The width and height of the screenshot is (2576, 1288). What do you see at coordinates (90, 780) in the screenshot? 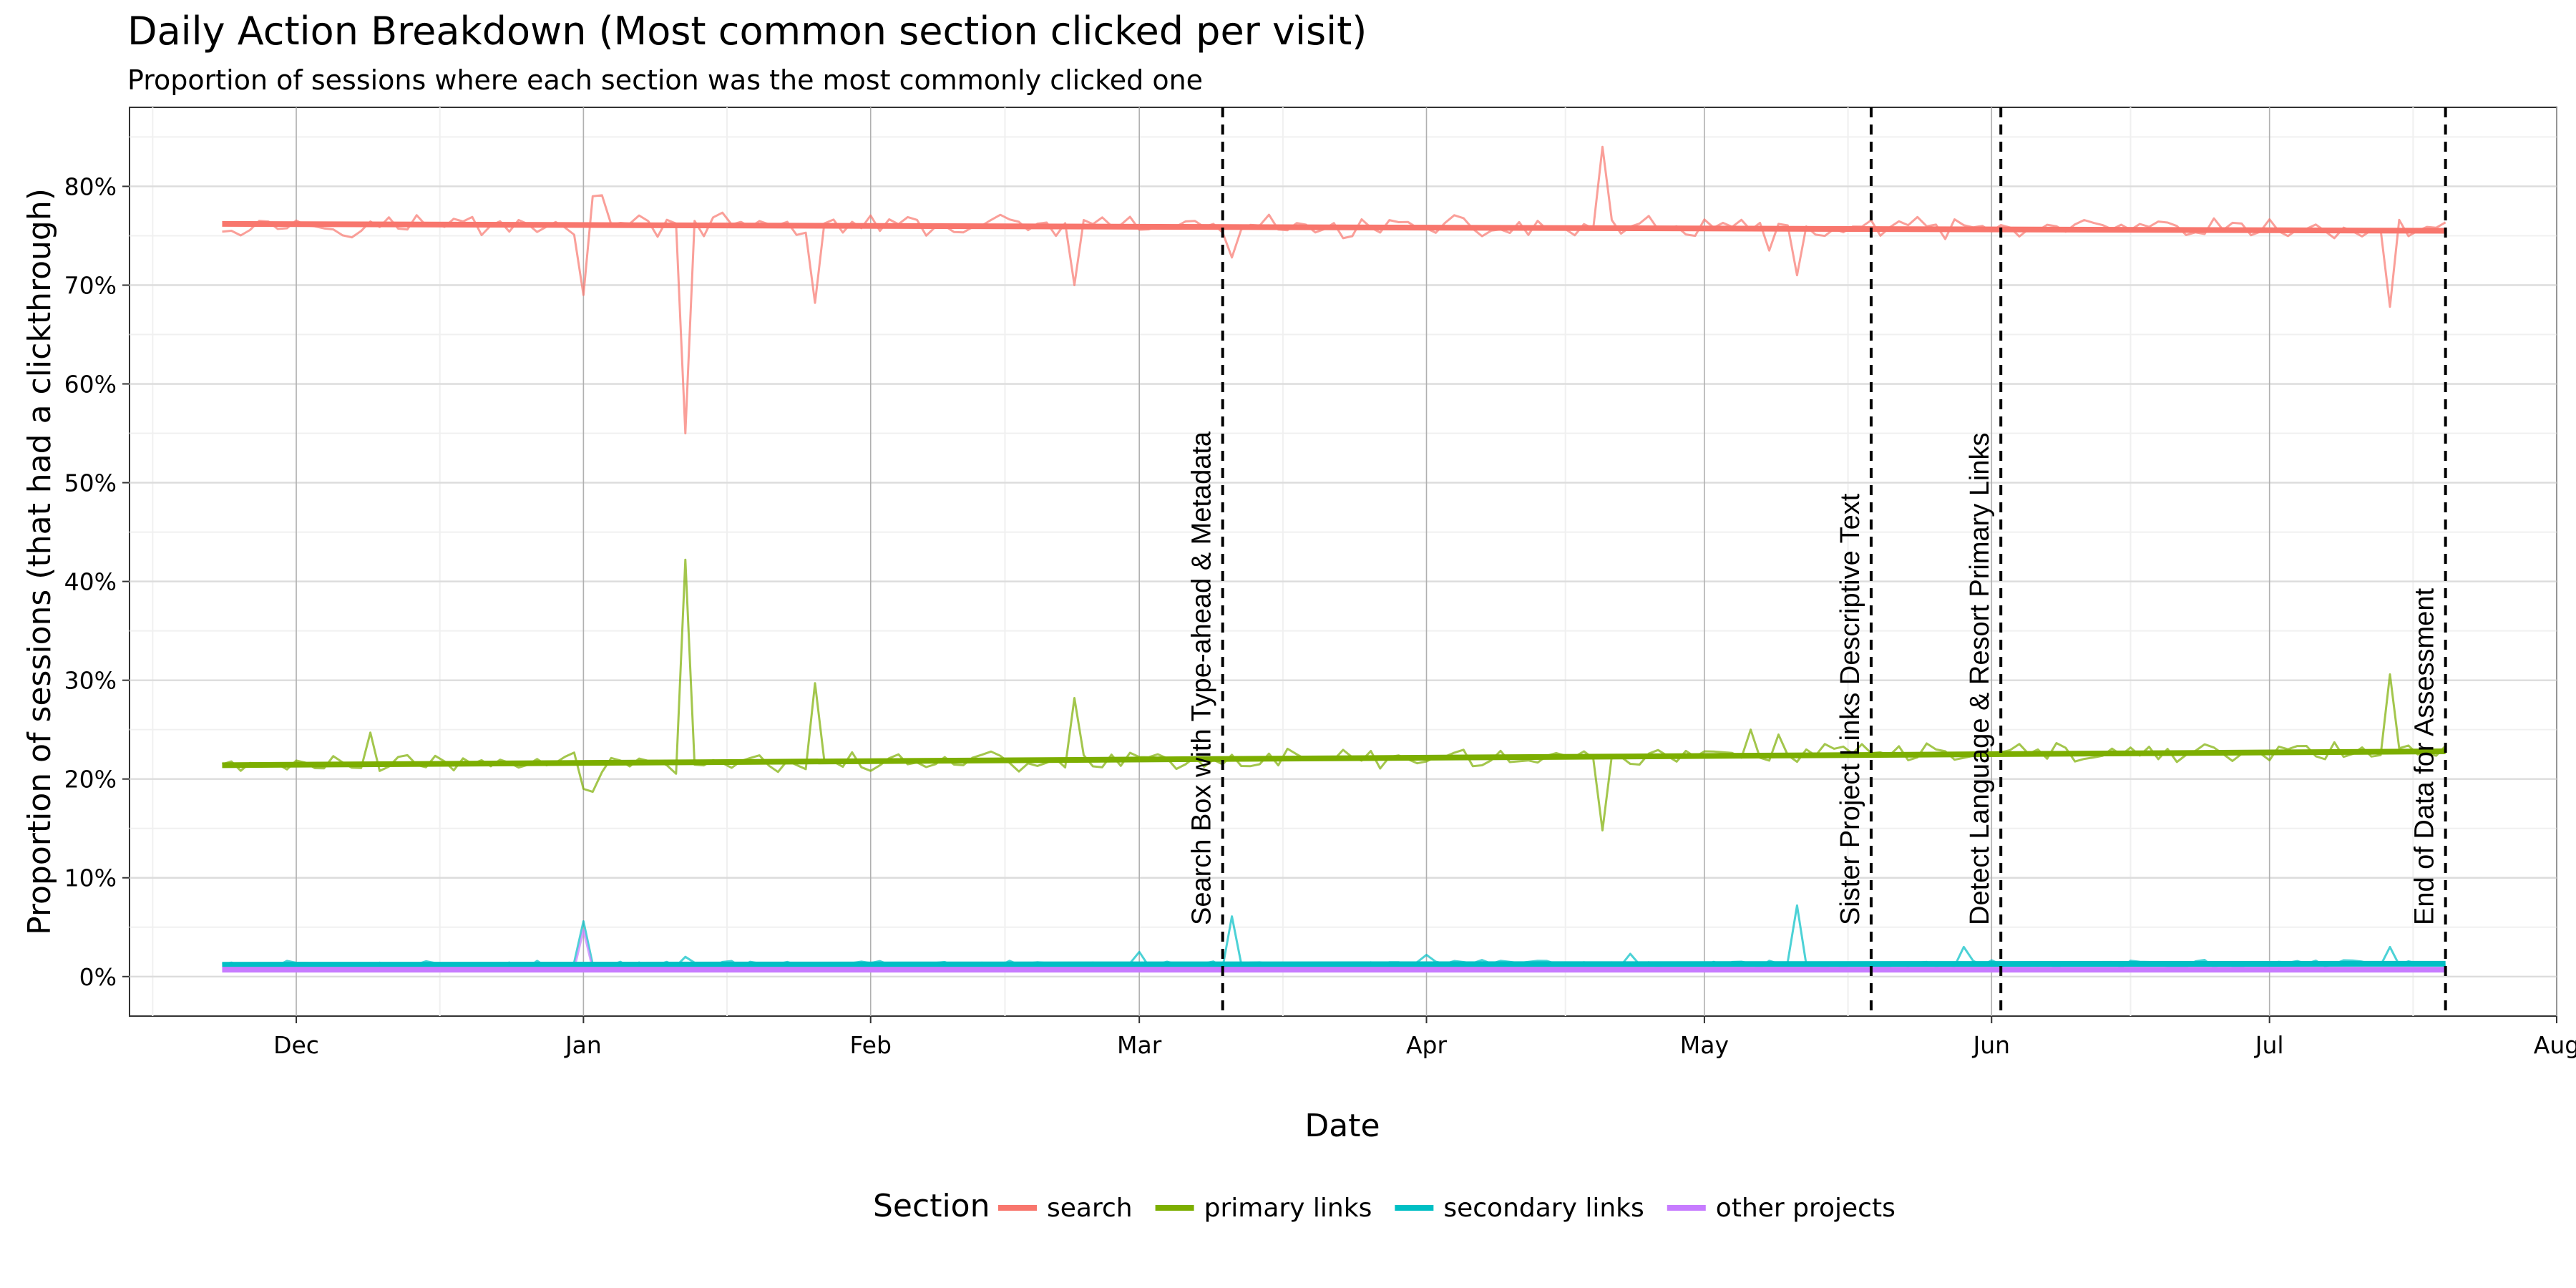
I see `y-tick-label: 20%` at bounding box center [90, 780].